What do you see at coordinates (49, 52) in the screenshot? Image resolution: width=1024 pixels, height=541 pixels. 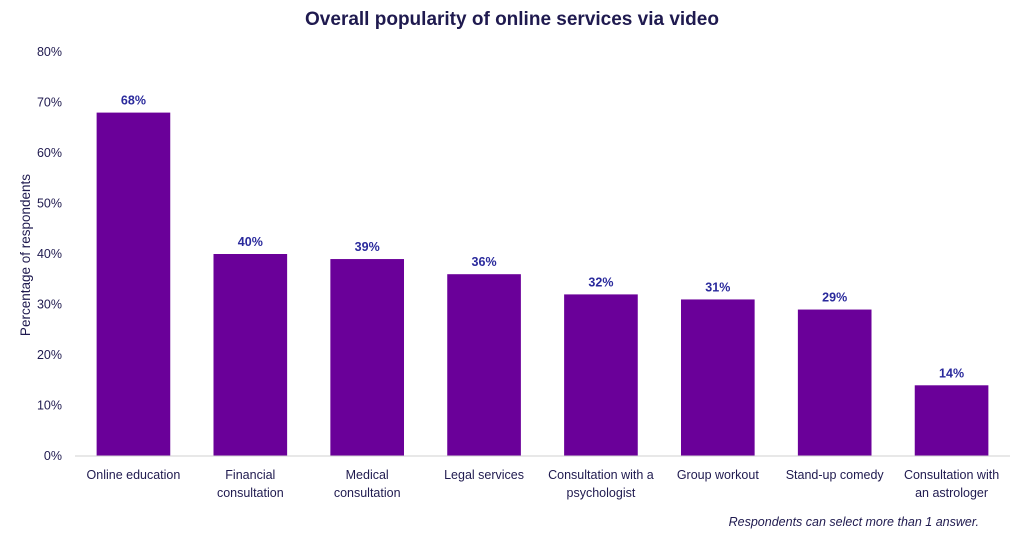 I see `y-tick-label: 80%` at bounding box center [49, 52].